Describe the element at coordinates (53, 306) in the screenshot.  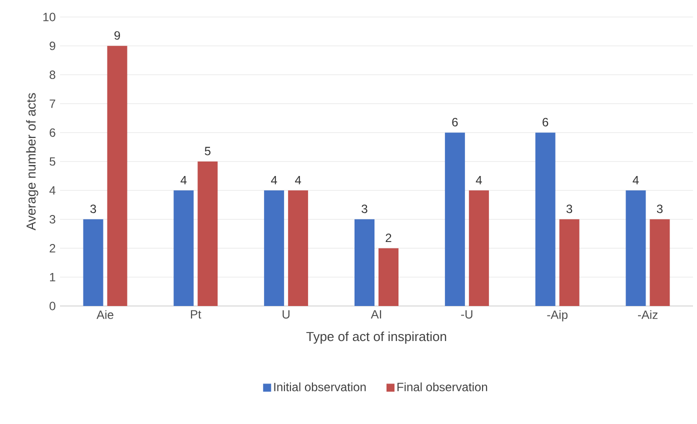
I see `y-tick-label: 0` at that location.